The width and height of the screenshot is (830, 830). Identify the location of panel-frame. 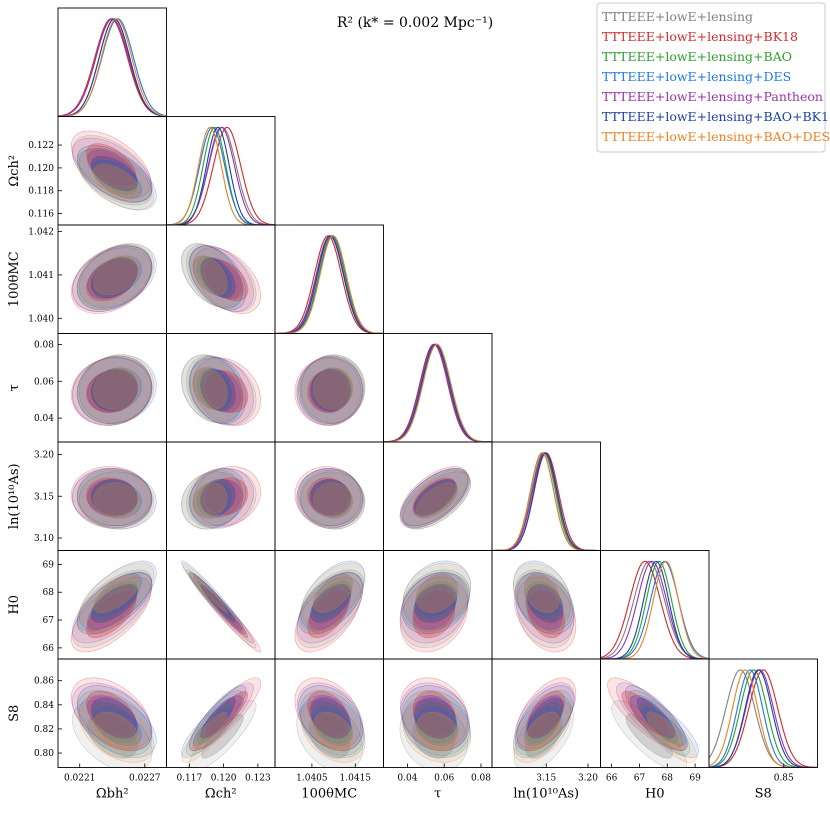
(221, 171).